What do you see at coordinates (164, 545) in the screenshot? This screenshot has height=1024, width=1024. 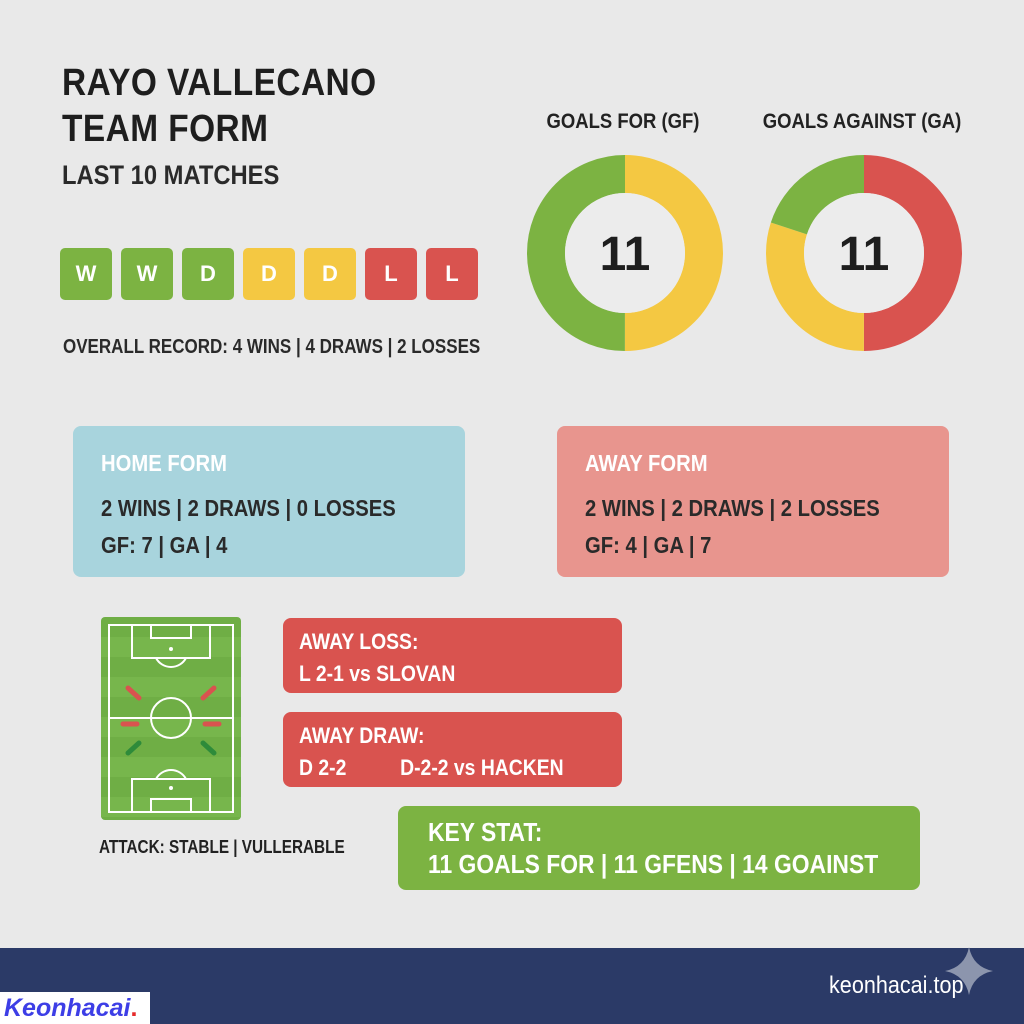 I see `home-form-goals: GF: 7 | GA | 4` at bounding box center [164, 545].